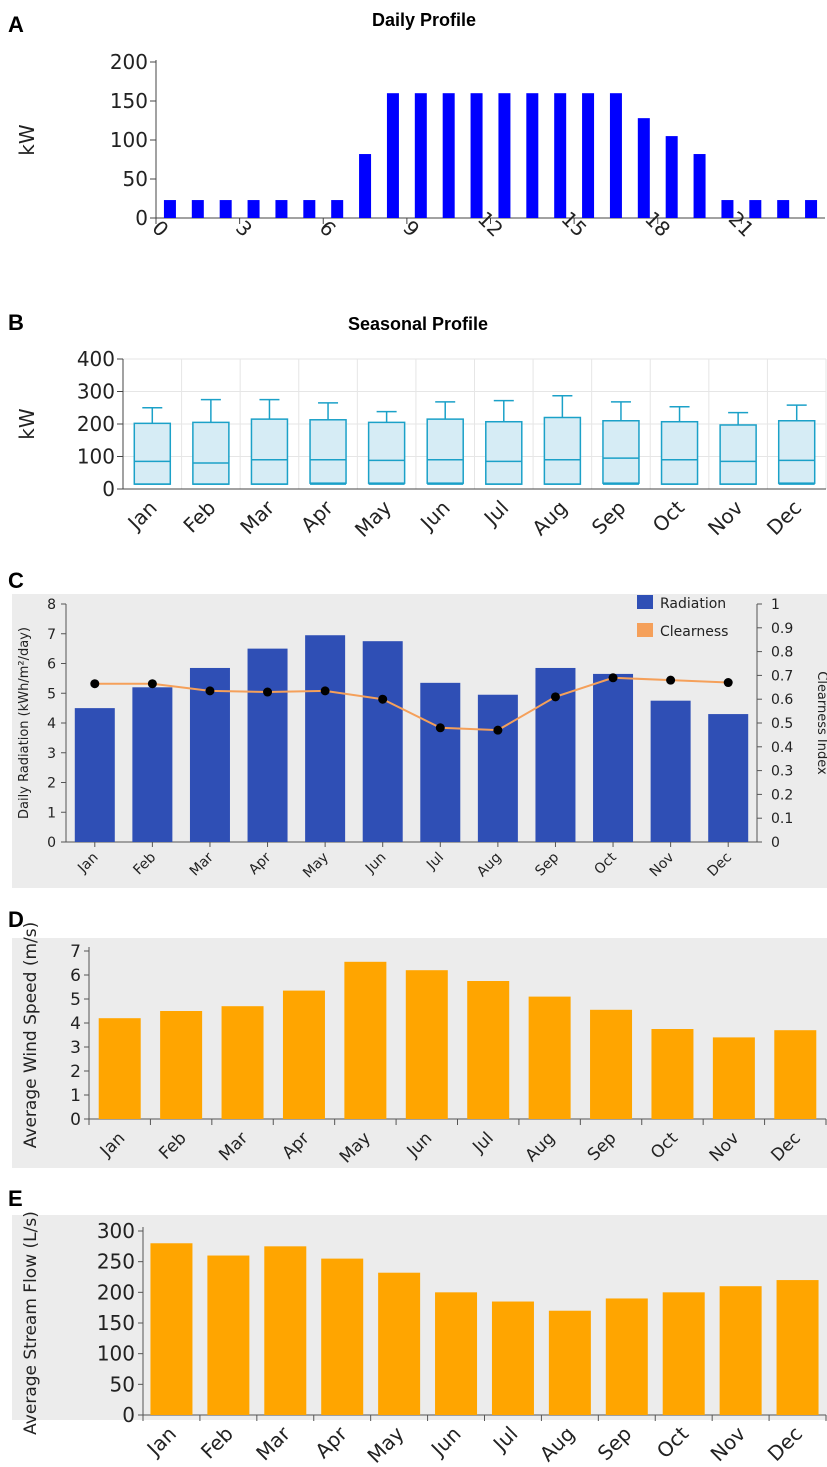 The width and height of the screenshot is (827, 1467). I want to click on y-axis-label: kW, so click(27, 140).